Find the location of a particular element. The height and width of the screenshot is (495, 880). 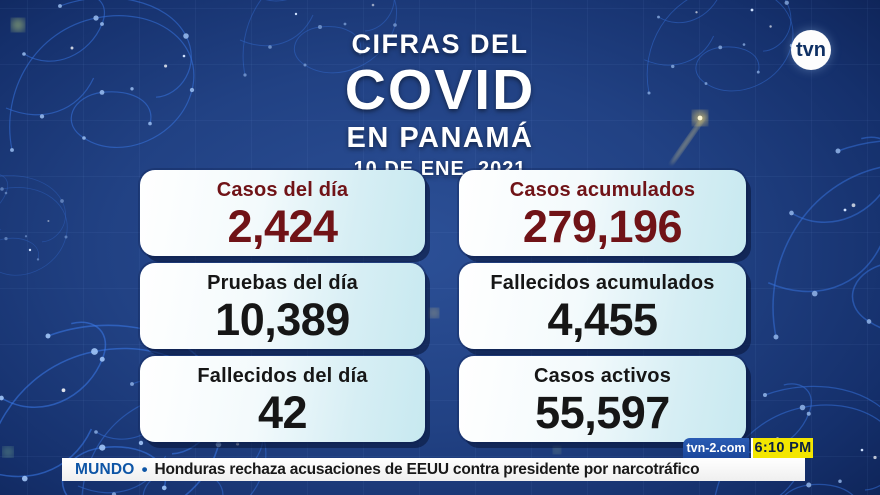

title-line-3: EN PANAMÁ is located at coordinates (440, 138).